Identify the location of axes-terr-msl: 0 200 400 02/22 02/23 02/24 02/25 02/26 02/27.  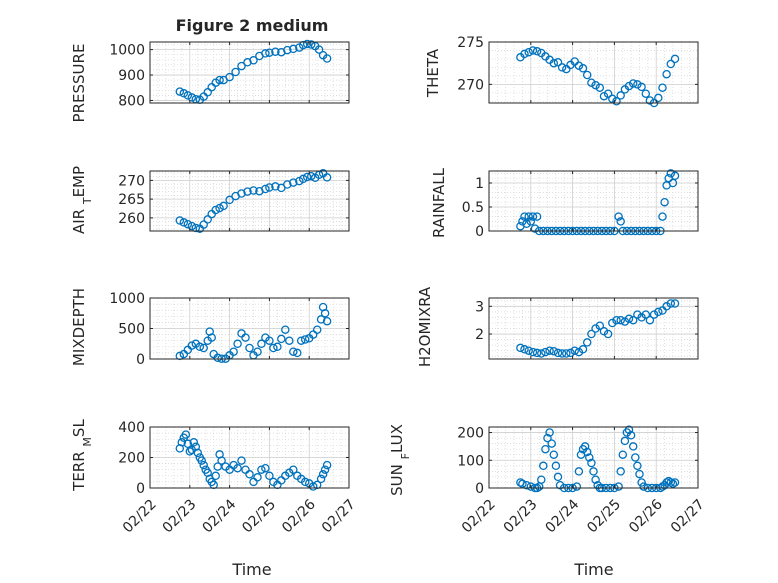
(238, 478).